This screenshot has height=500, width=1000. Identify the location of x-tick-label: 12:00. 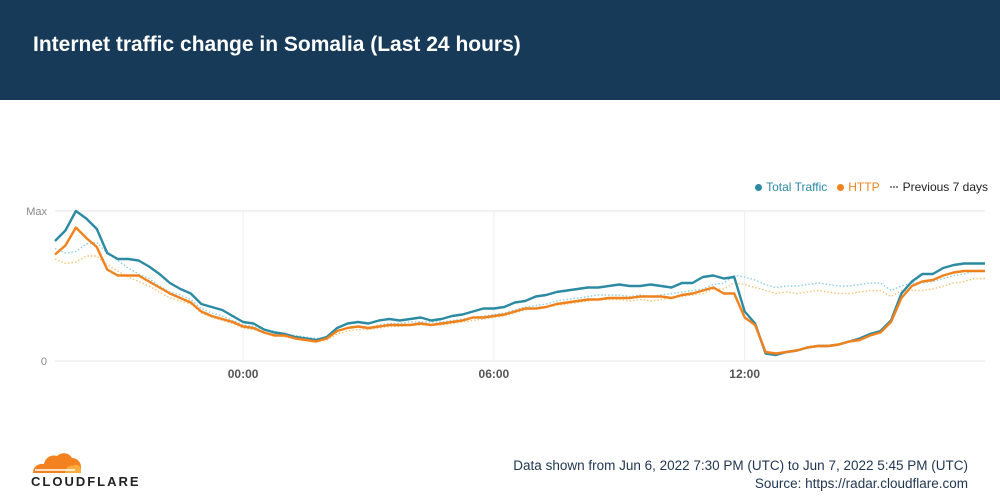
(744, 374).